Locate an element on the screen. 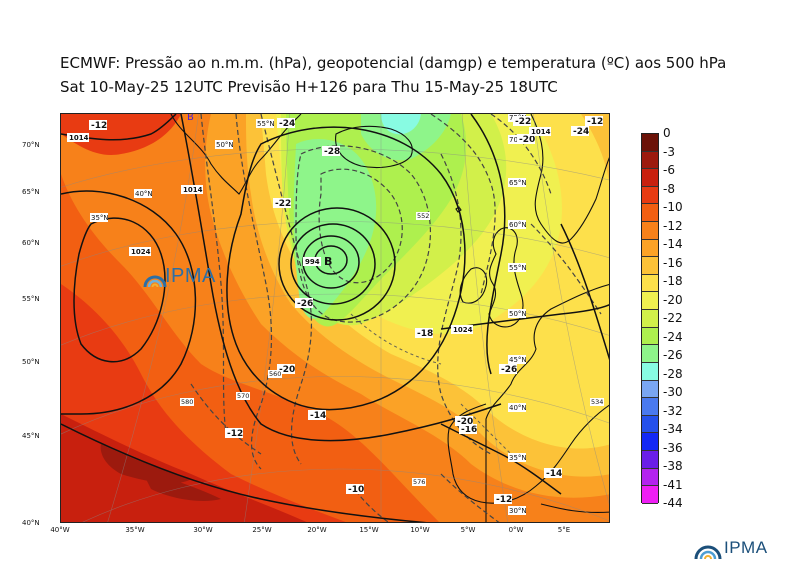 The image size is (800, 566). colorbar-label: -14 is located at coordinates (673, 244).